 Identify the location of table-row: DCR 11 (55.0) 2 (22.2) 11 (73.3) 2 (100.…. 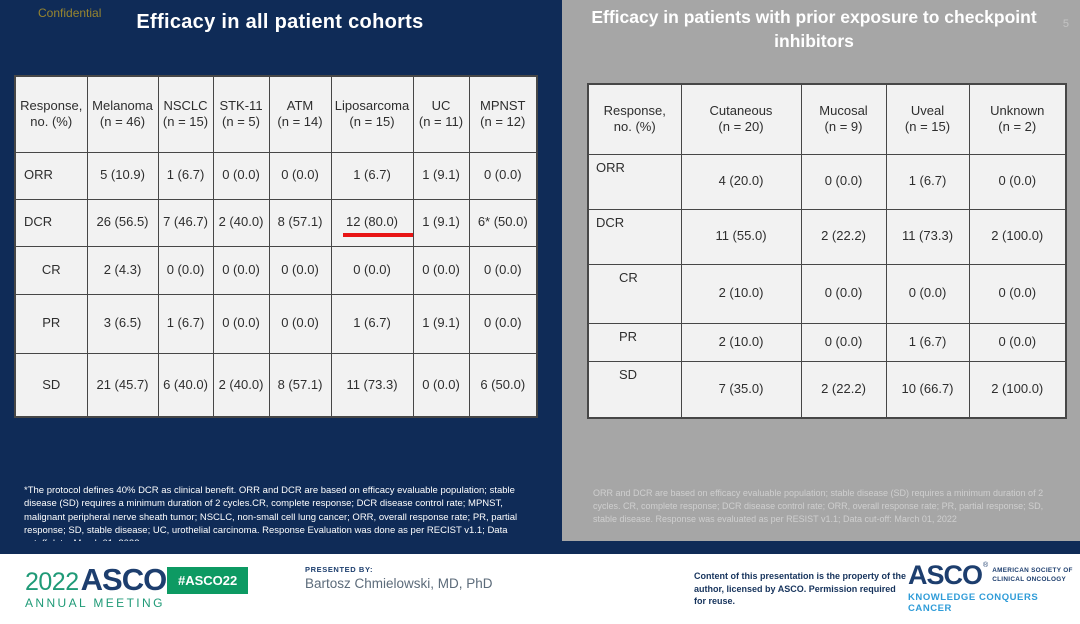
(827, 236).